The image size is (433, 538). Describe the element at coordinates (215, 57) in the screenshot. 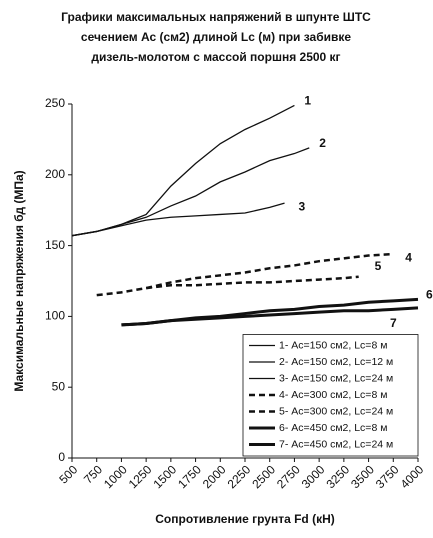

I see `chart-title: дизель-молотом с массой поршня 2500 кг` at that location.